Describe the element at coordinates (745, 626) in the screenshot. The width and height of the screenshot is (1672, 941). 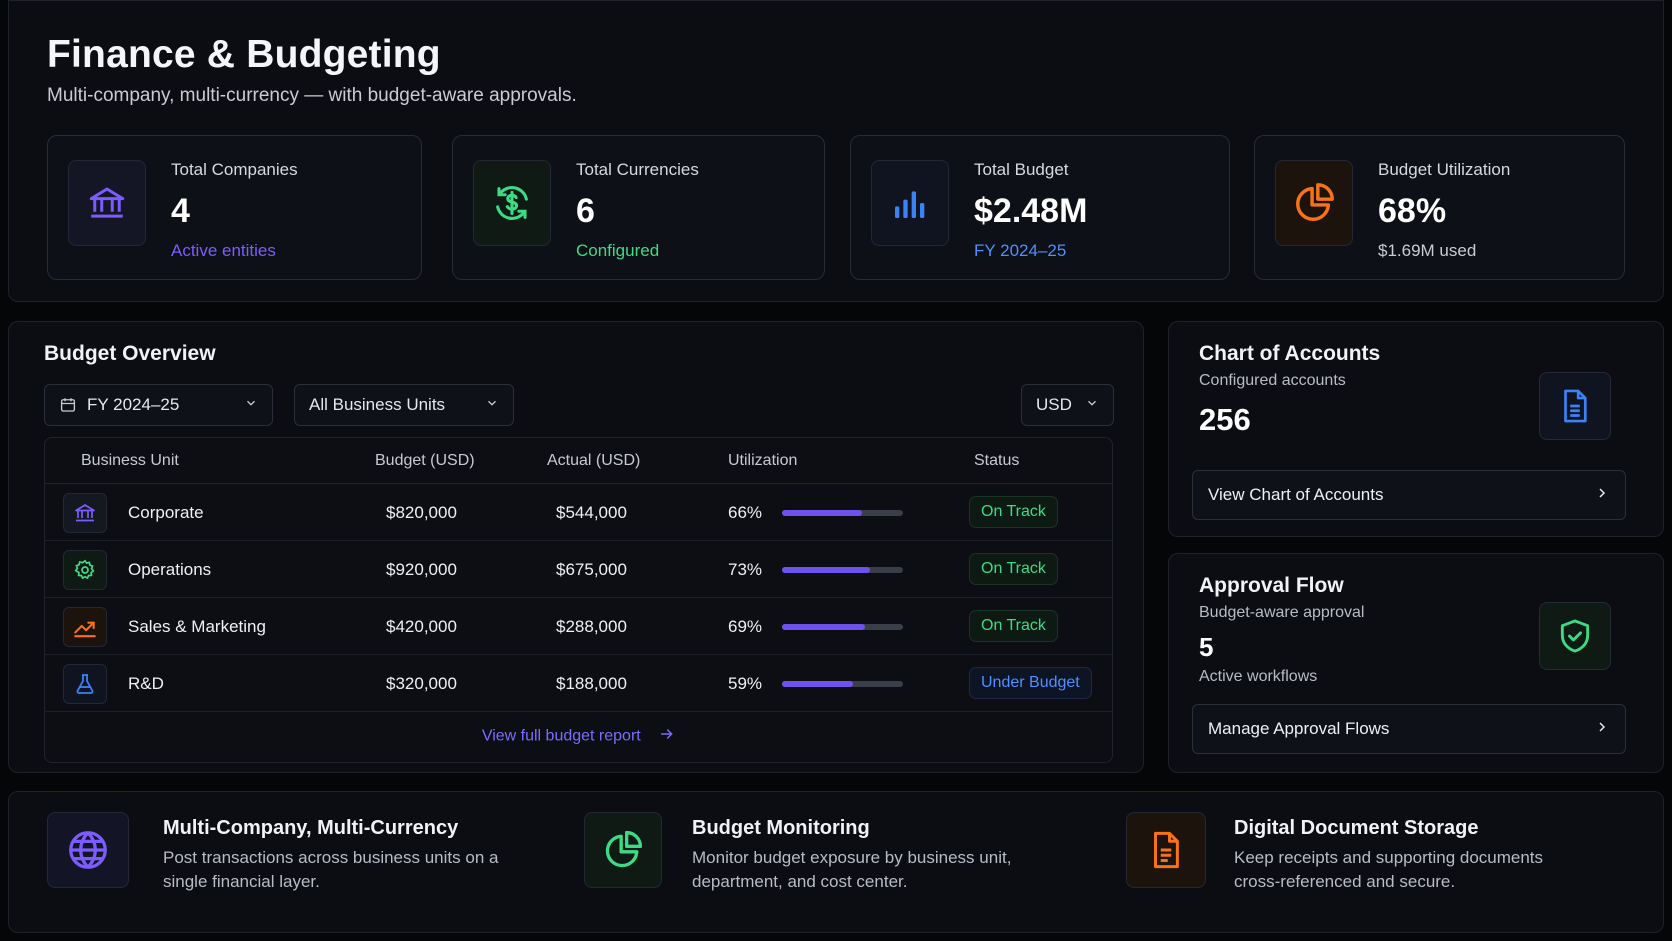
I see `utilization-percent: 69%` at that location.